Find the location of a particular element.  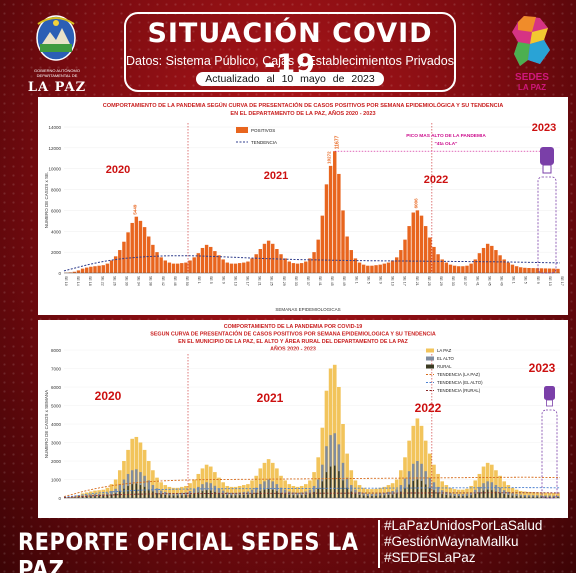

x-tick-label: SE 37 is located at coordinates (308, 281).